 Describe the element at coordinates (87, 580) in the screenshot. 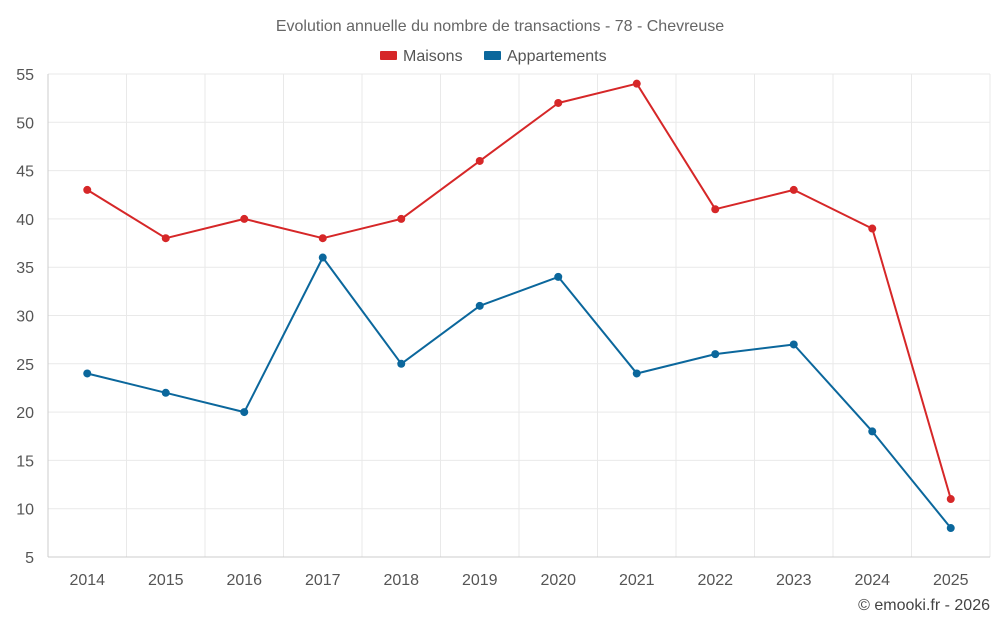

I see `x-tick-label: 2014` at that location.